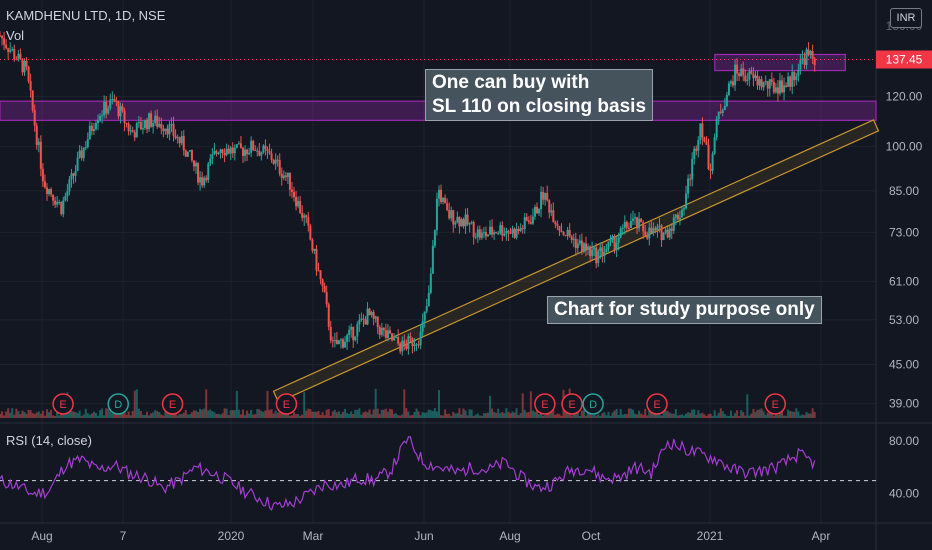 Image resolution: width=932 pixels, height=550 pixels. What do you see at coordinates (906, 18) in the screenshot?
I see `currency-button: INR` at bounding box center [906, 18].